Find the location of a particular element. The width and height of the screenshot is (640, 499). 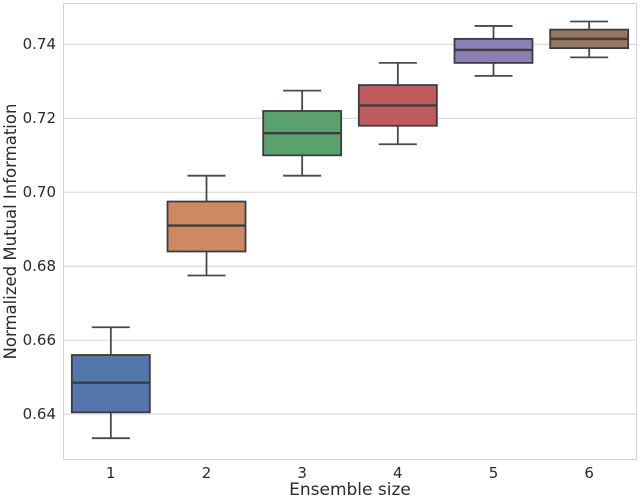

y-tick-label: 0.68 is located at coordinates (39, 266).